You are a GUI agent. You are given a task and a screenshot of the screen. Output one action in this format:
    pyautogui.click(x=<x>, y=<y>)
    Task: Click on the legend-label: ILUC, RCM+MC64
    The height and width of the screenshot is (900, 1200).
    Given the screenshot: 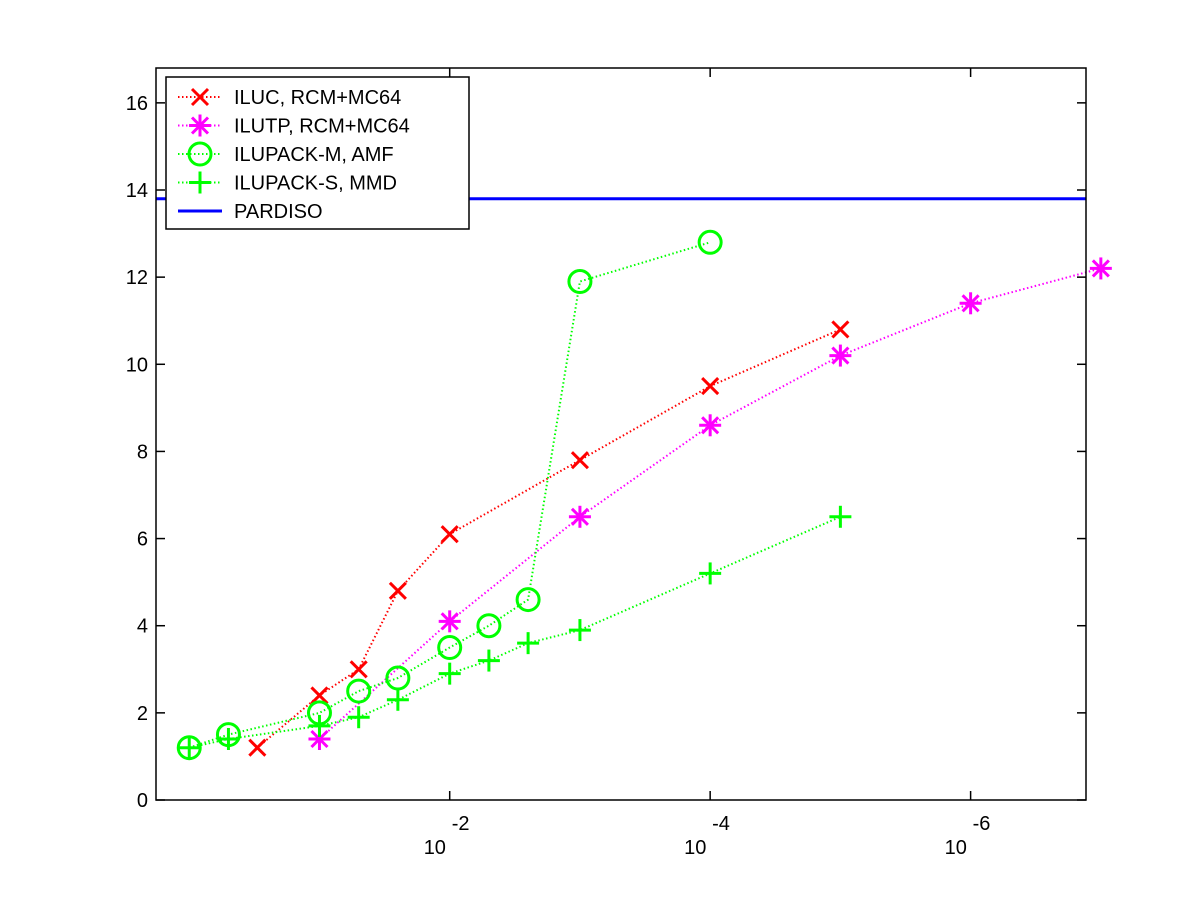 What is the action you would take?
    pyautogui.click(x=317, y=98)
    